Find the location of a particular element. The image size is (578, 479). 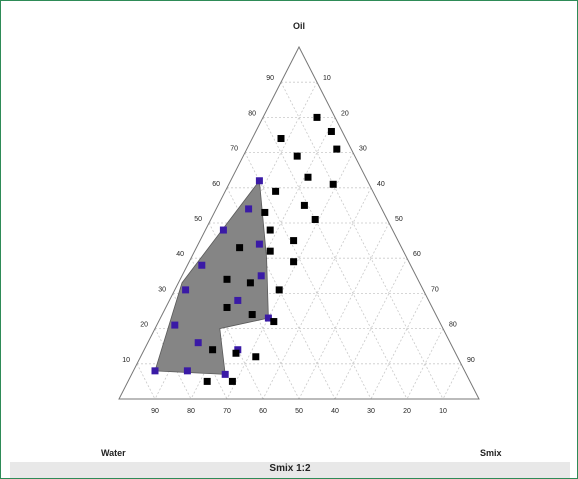

tick-label-right: 50 is located at coordinates (399, 219).